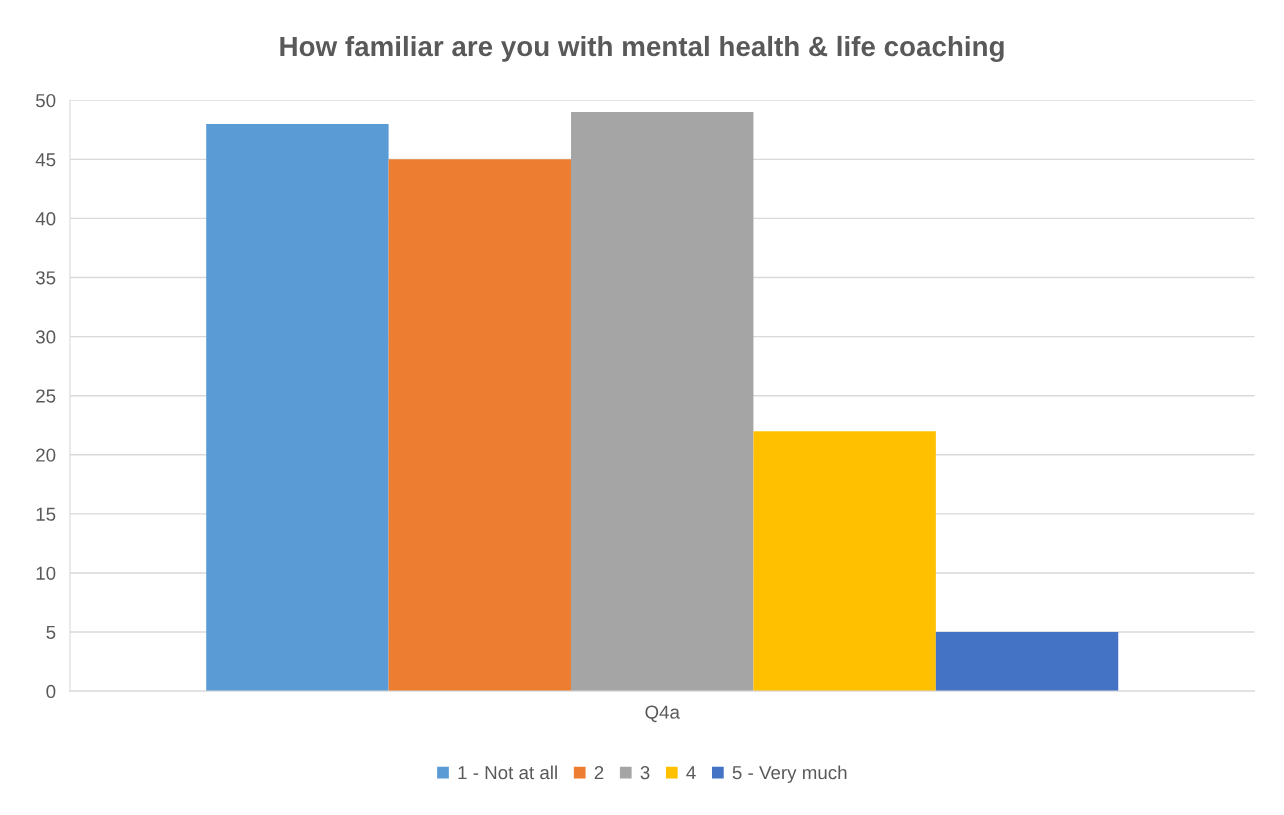 This screenshot has width=1284, height=815. Describe the element at coordinates (45, 100) in the screenshot. I see `y-tick-label: 50` at that location.